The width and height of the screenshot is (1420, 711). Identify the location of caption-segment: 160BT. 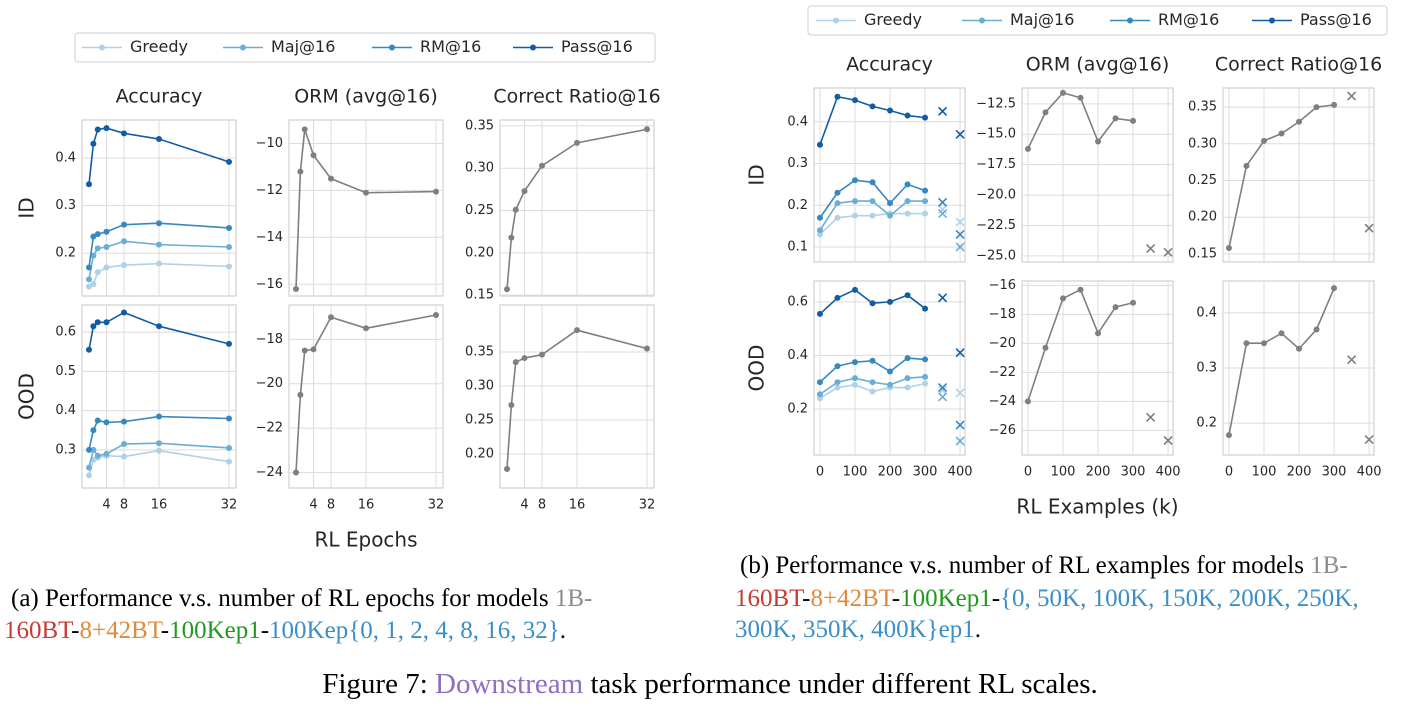
(769, 598).